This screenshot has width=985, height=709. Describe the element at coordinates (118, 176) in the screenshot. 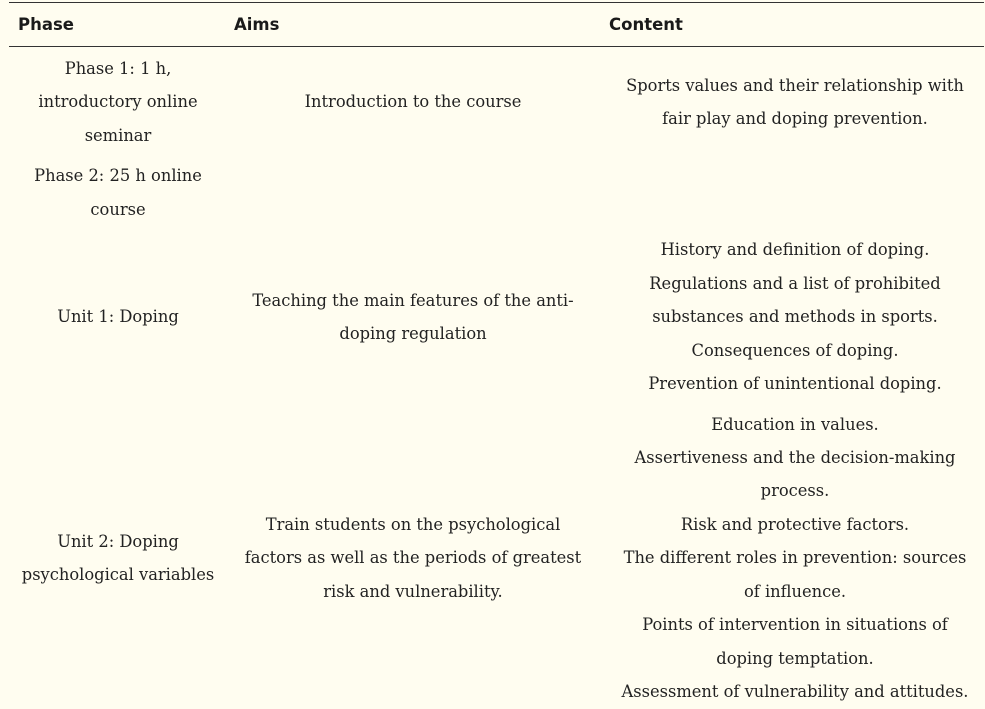

I see `cell-line: Phase 2: 25 h online` at that location.